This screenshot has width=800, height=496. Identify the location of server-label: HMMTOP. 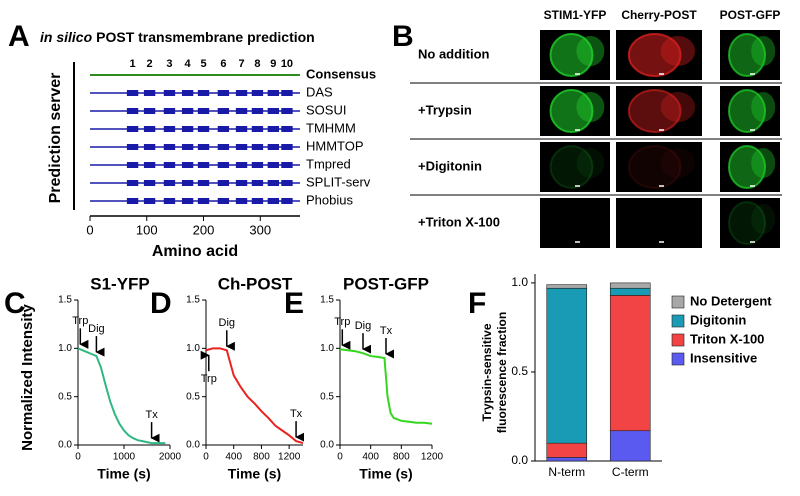
(335, 145).